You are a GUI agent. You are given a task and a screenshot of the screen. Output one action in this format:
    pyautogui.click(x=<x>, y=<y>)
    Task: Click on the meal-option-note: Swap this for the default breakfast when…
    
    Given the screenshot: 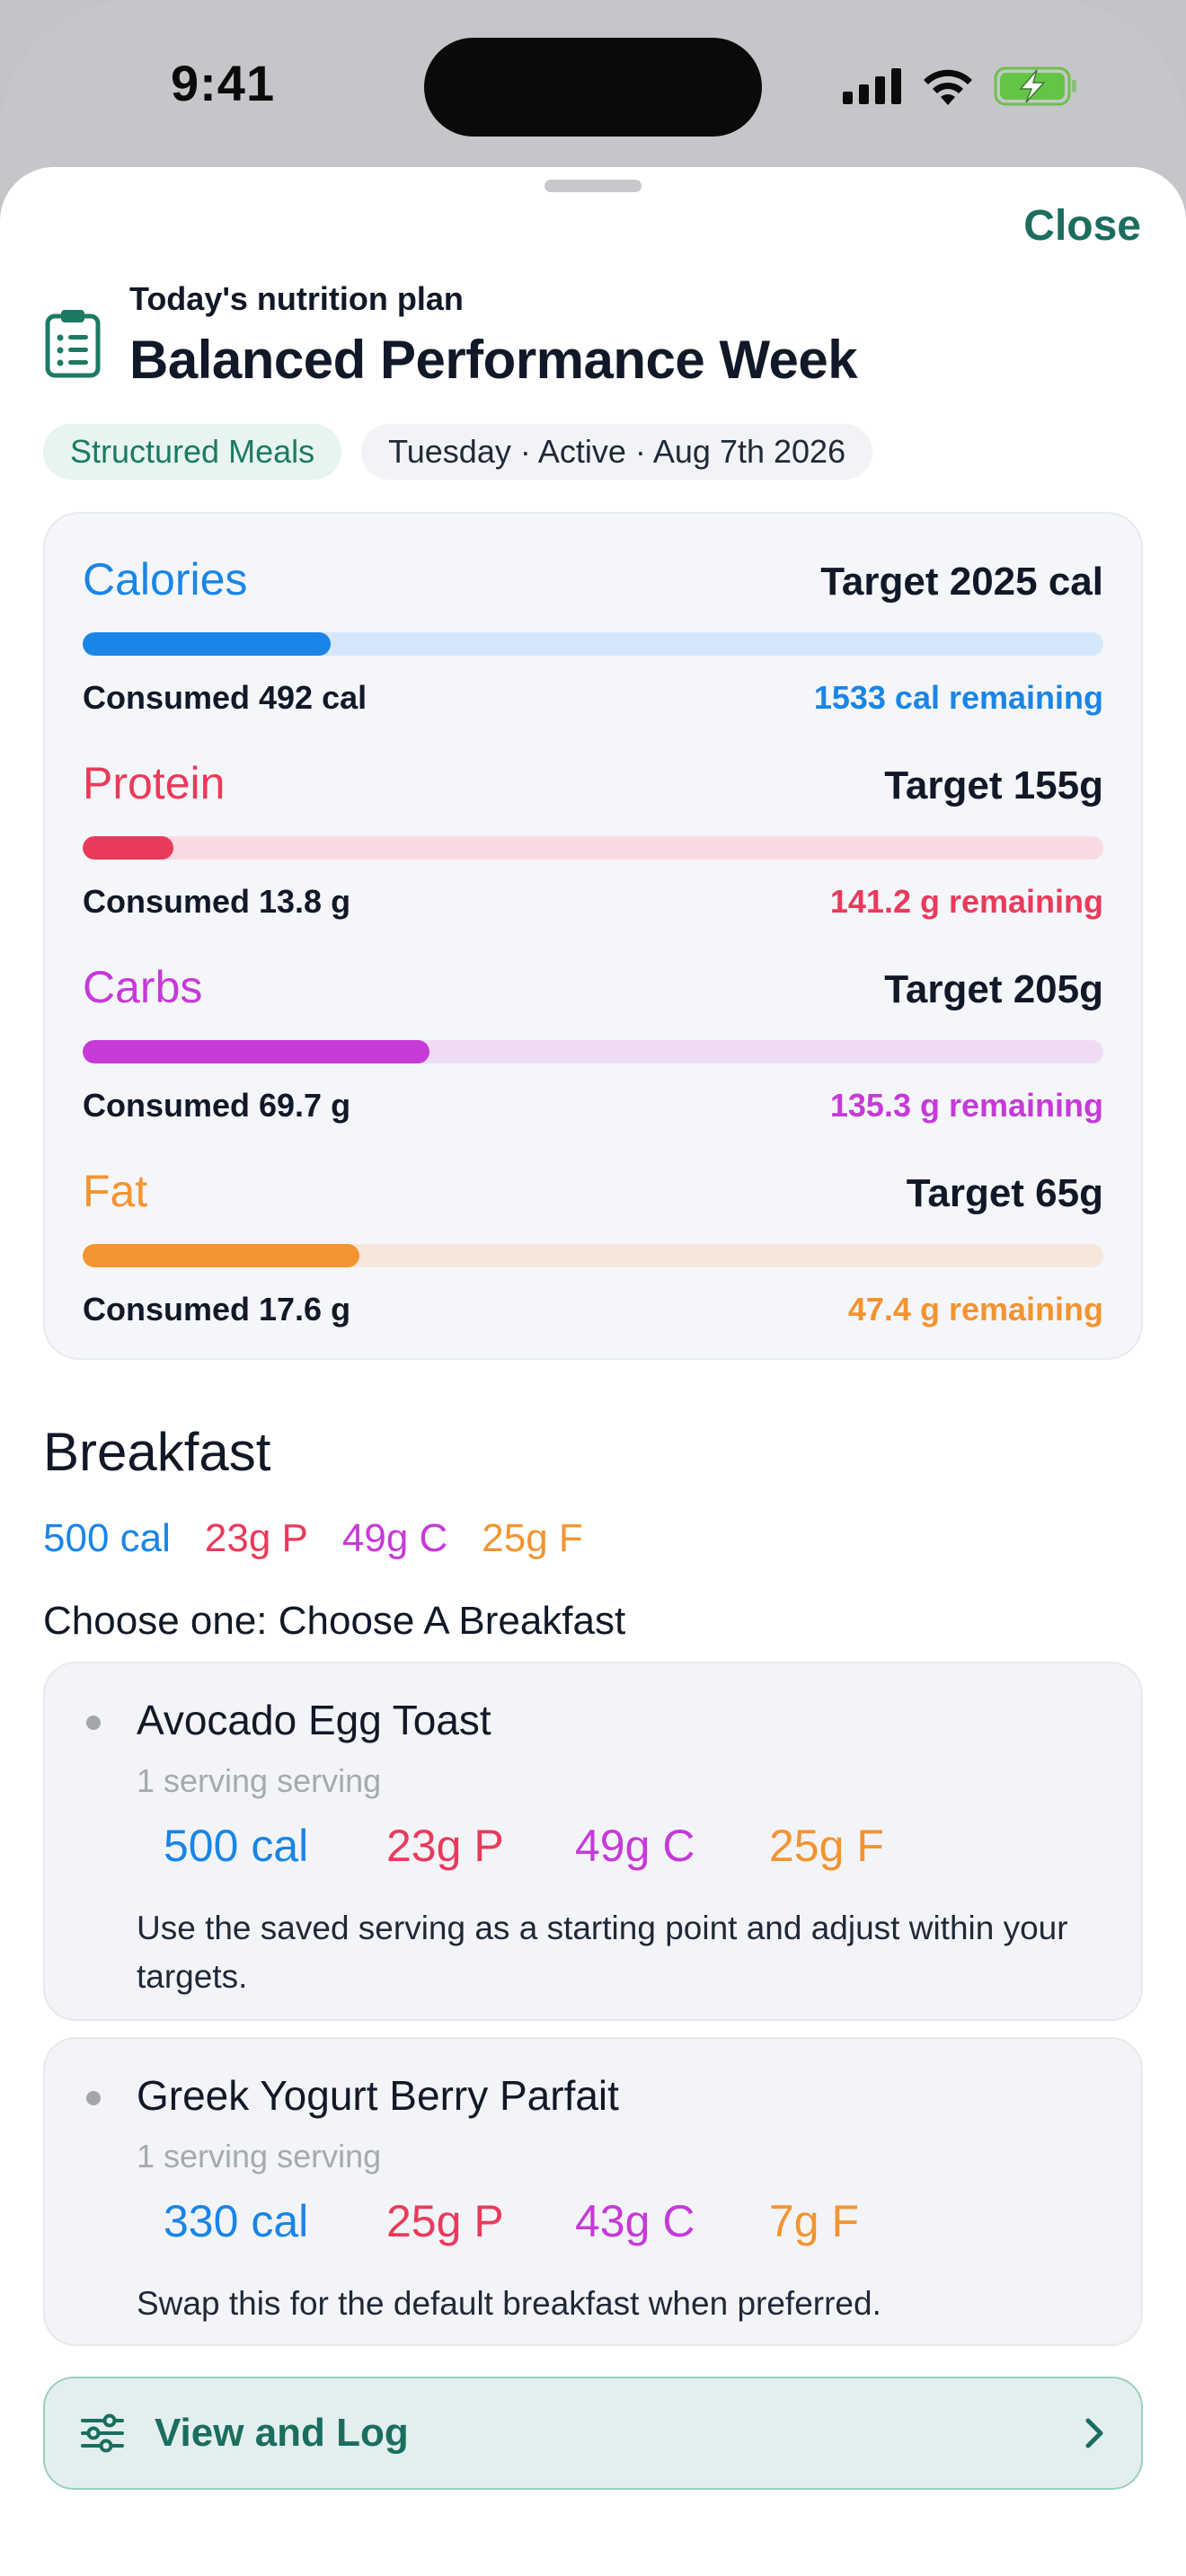 What is the action you would take?
    pyautogui.click(x=509, y=2303)
    